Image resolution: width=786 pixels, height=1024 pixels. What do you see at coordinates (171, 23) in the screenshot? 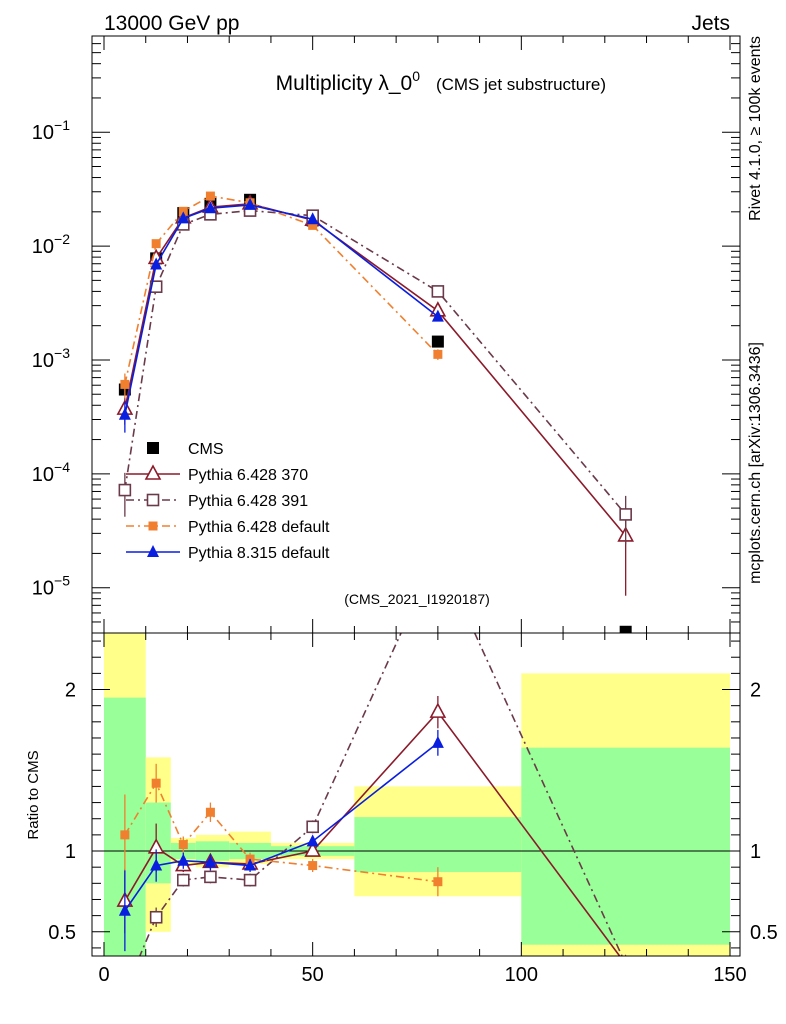
I see `header-energy-label: 13000 GeV pp` at bounding box center [171, 23].